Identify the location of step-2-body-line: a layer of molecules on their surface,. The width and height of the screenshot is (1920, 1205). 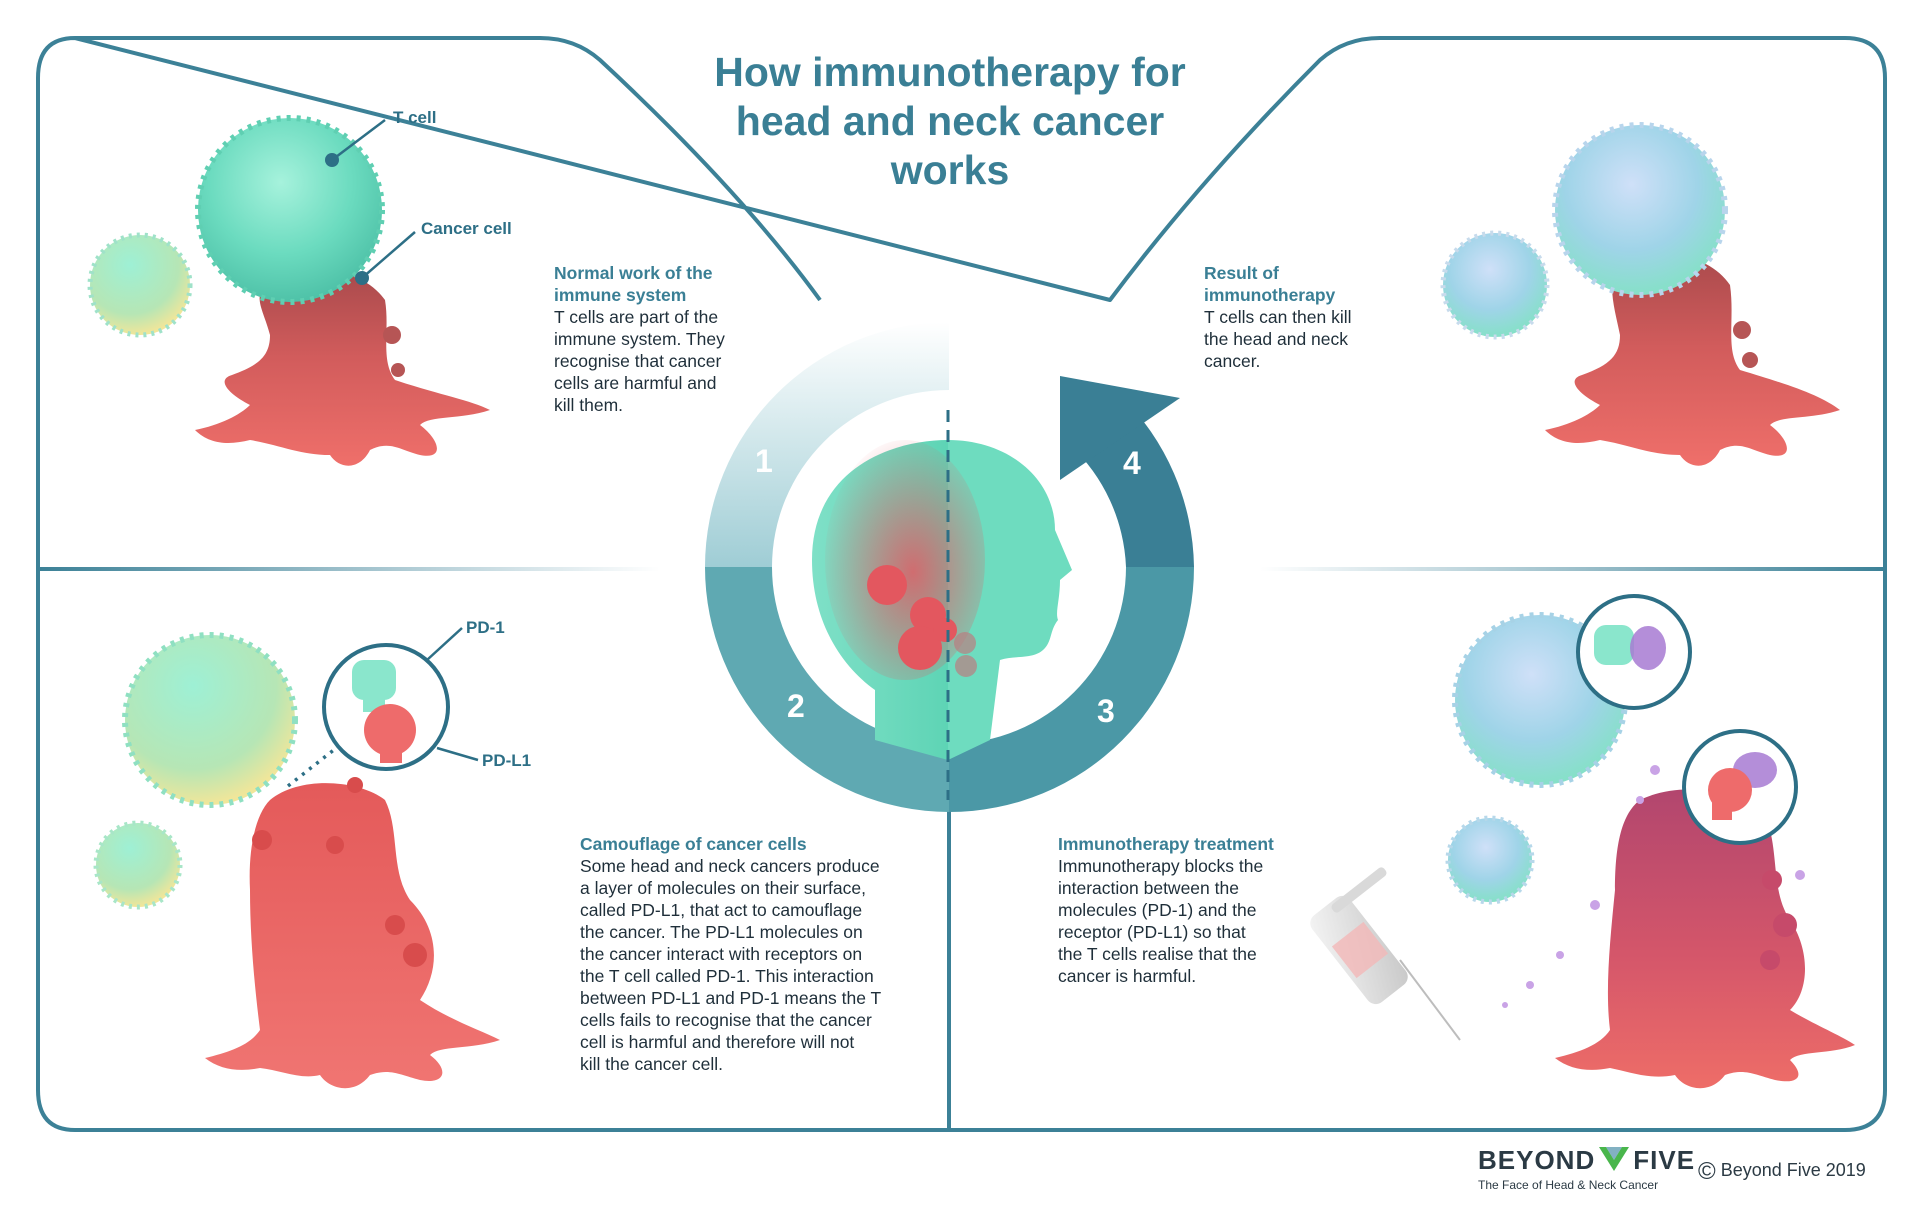
(723, 888).